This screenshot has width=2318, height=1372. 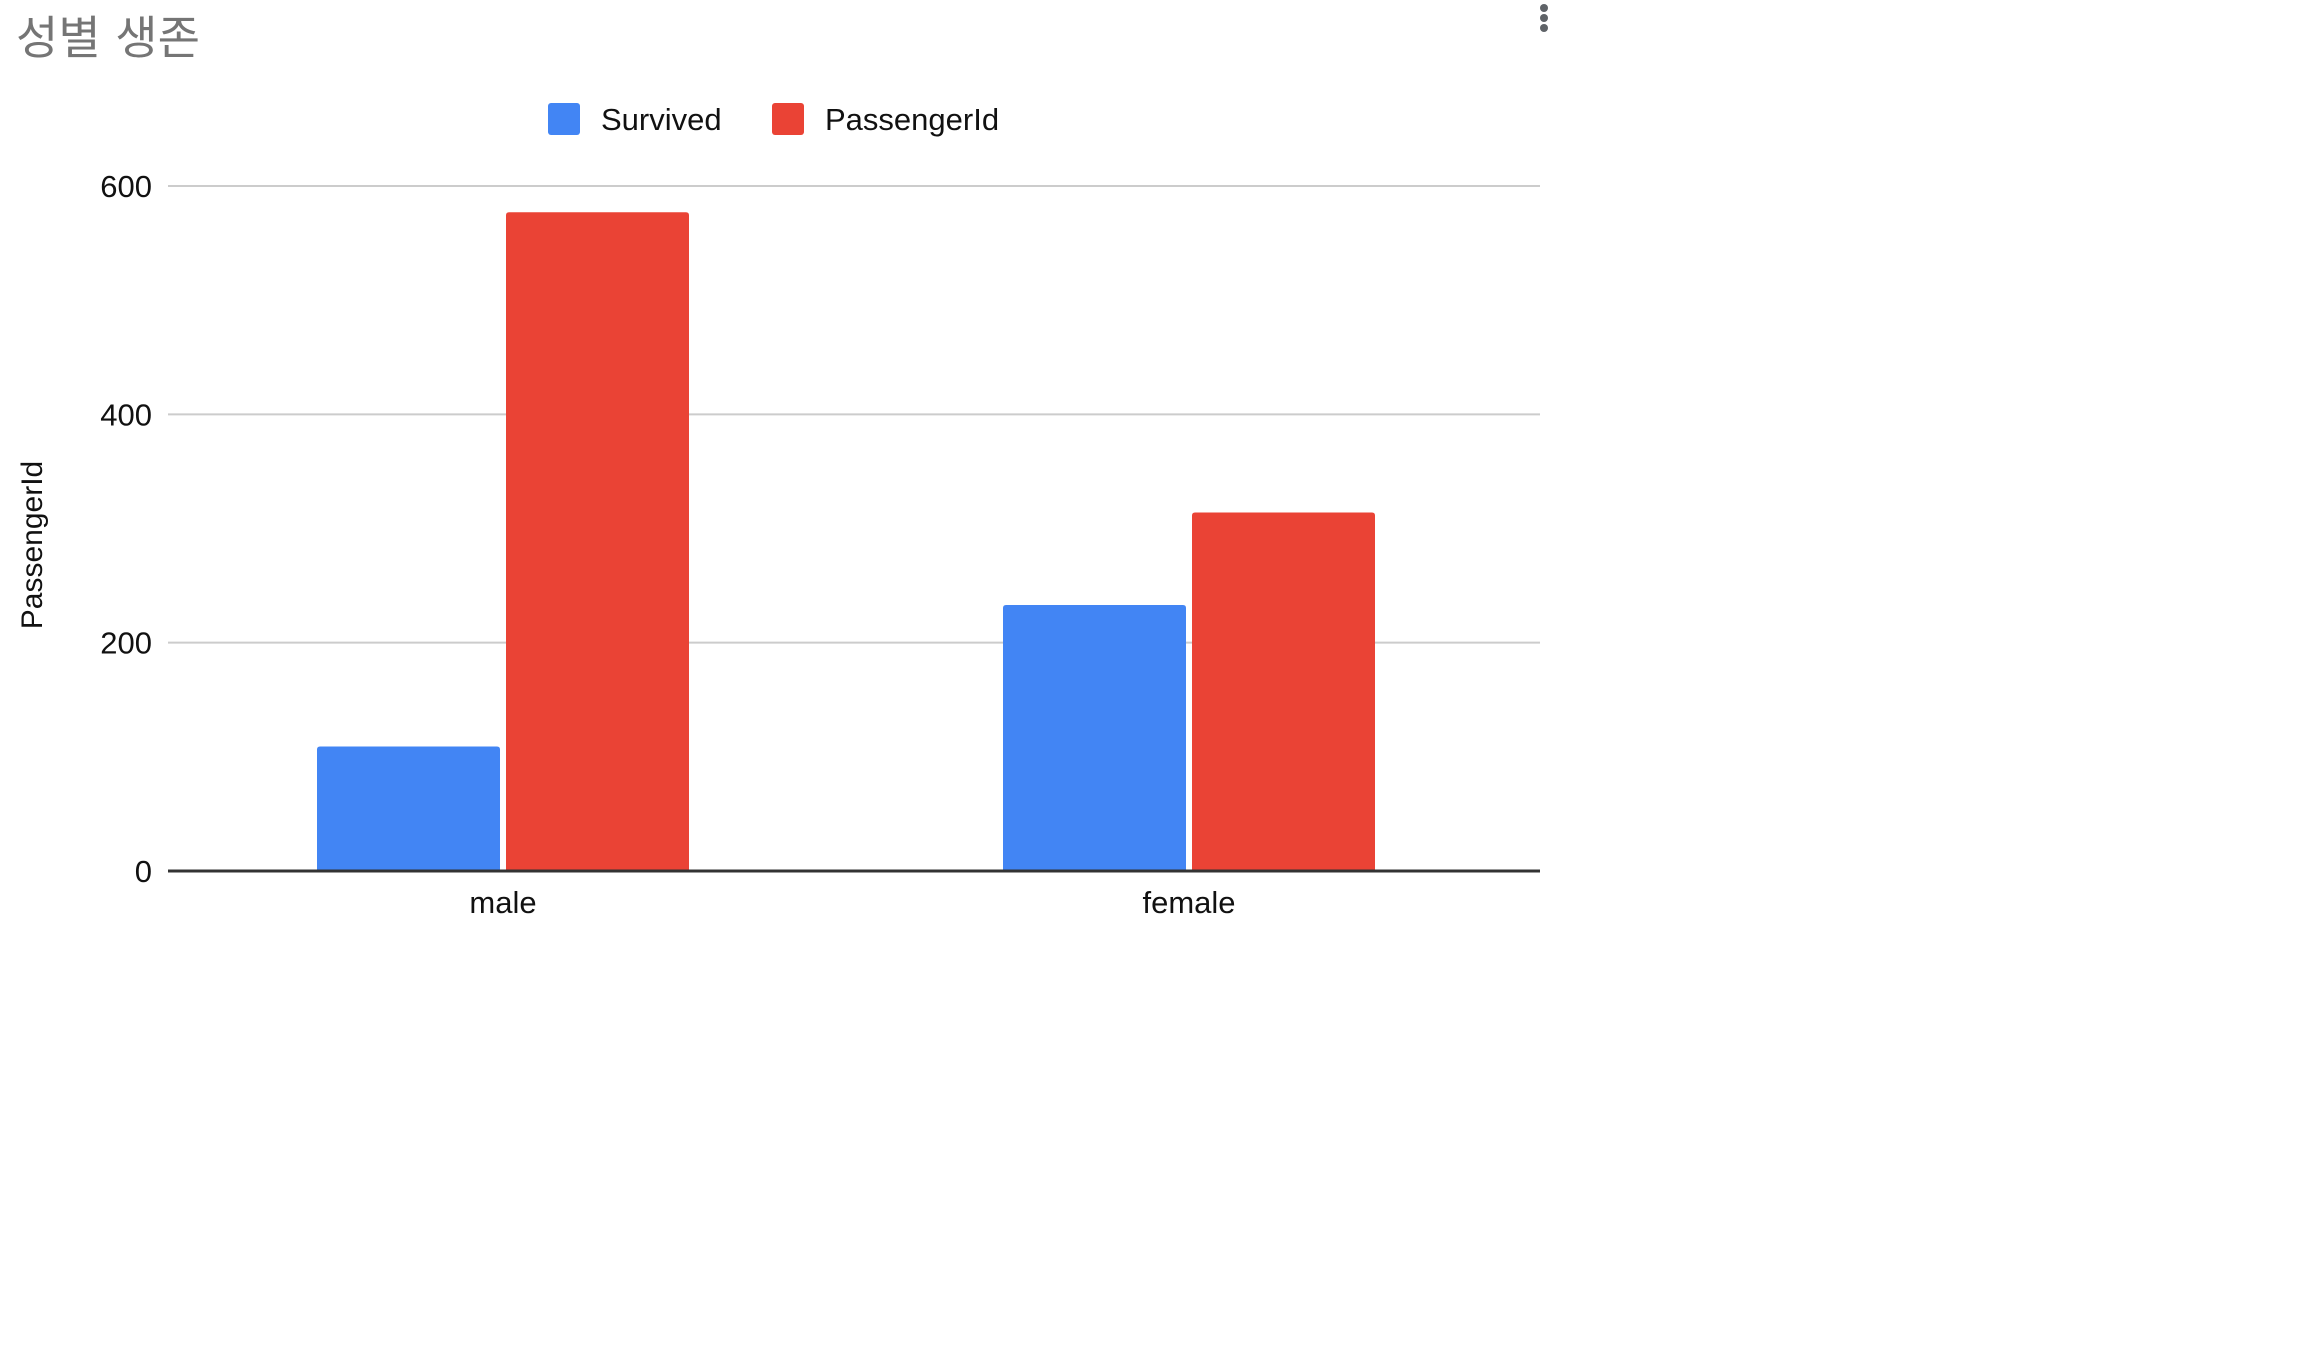 What do you see at coordinates (32, 545) in the screenshot?
I see `y-axis-label: PassengerId` at bounding box center [32, 545].